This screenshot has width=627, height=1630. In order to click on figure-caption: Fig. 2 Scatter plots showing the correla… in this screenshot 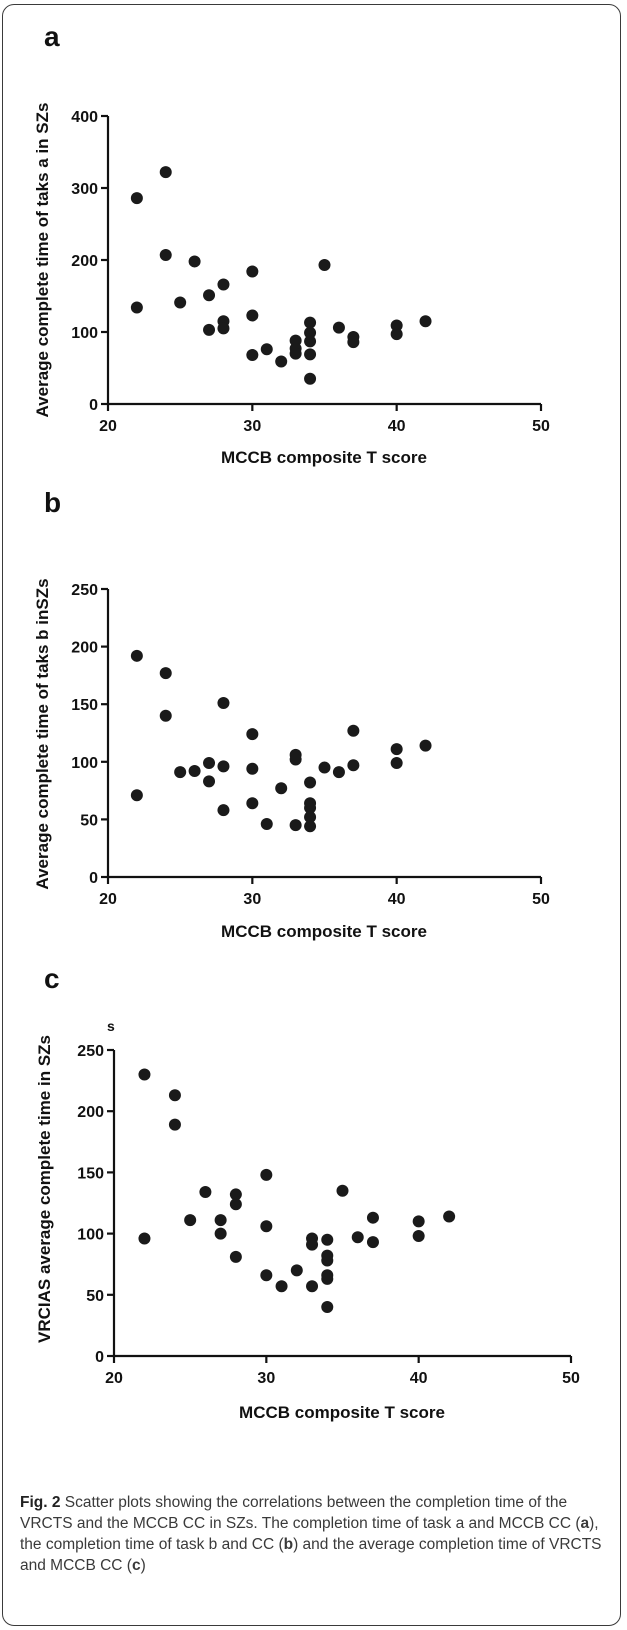, I will do `click(313, 1534)`.